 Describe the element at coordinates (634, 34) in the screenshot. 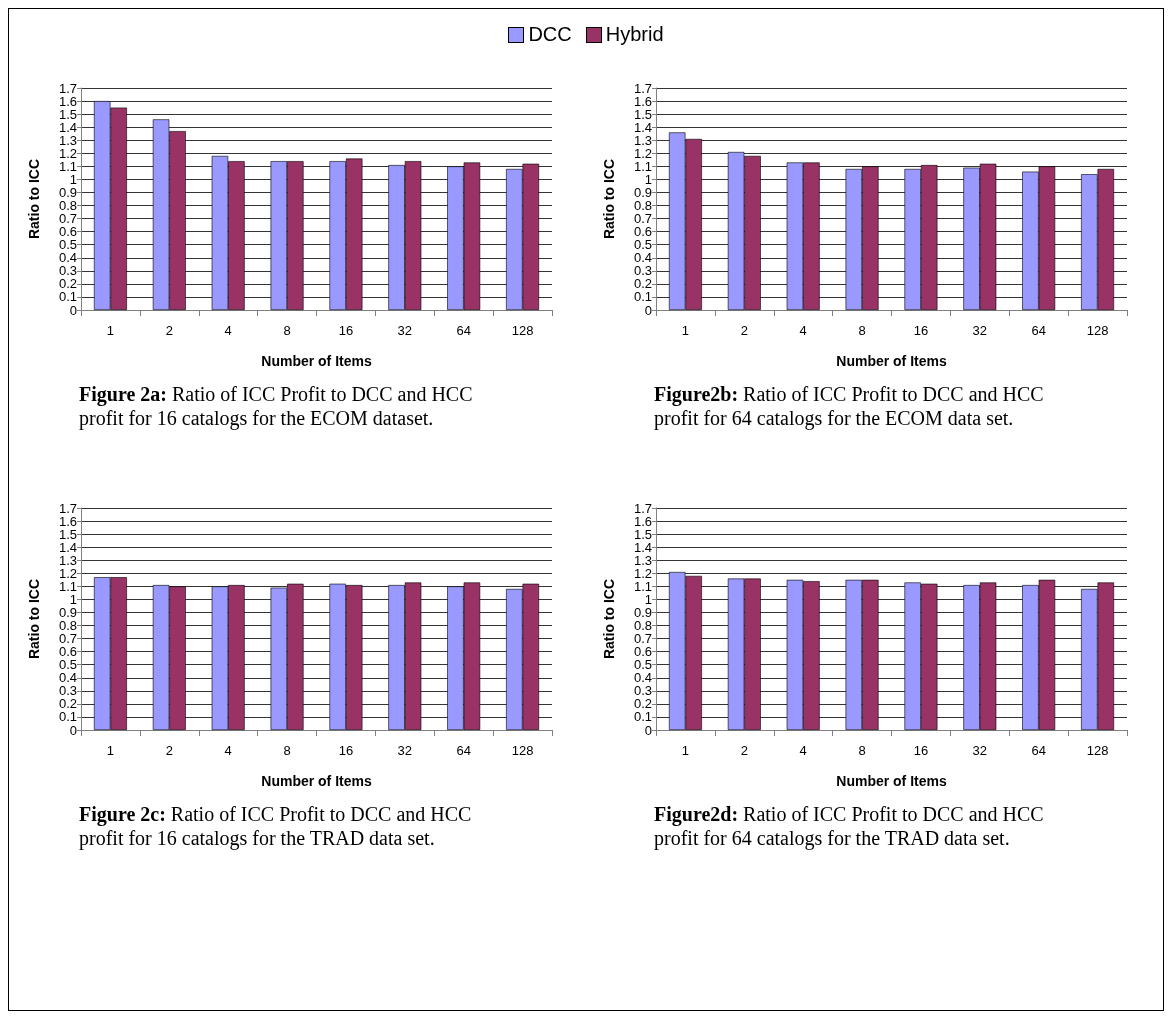

I see `legend-label: Hybrid` at that location.